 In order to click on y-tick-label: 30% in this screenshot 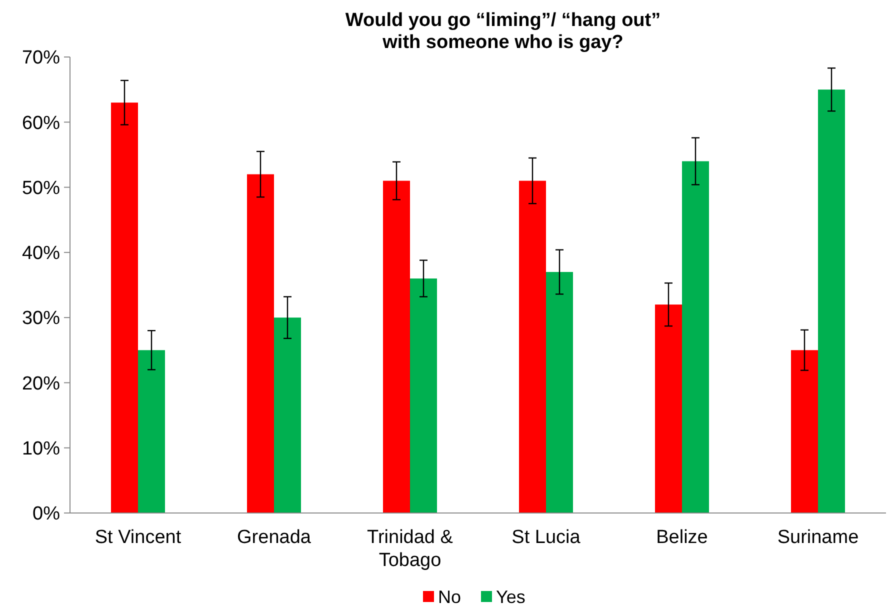, I will do `click(41, 319)`.